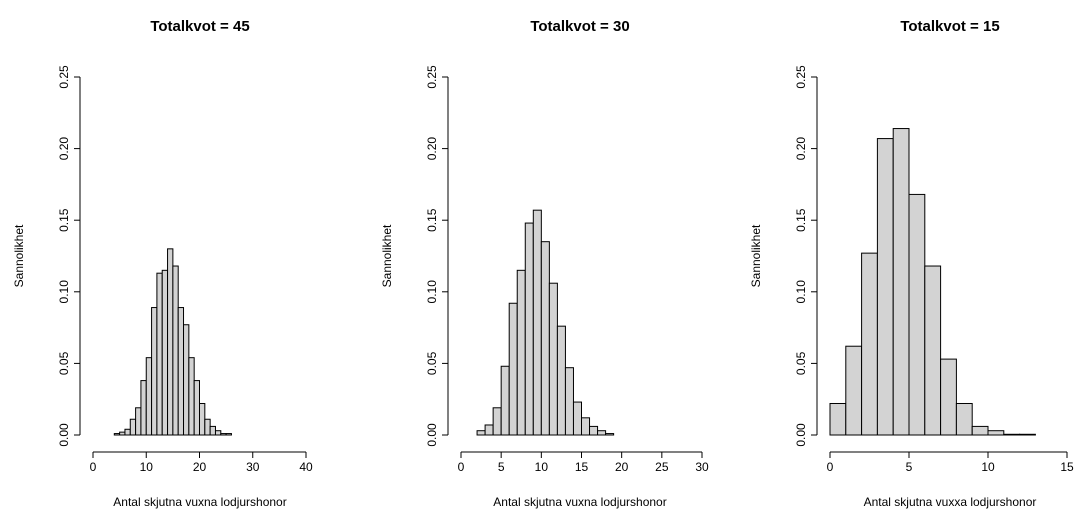 The image size is (1076, 523). I want to click on chart-title: Totalkvot = 30, so click(579, 26).